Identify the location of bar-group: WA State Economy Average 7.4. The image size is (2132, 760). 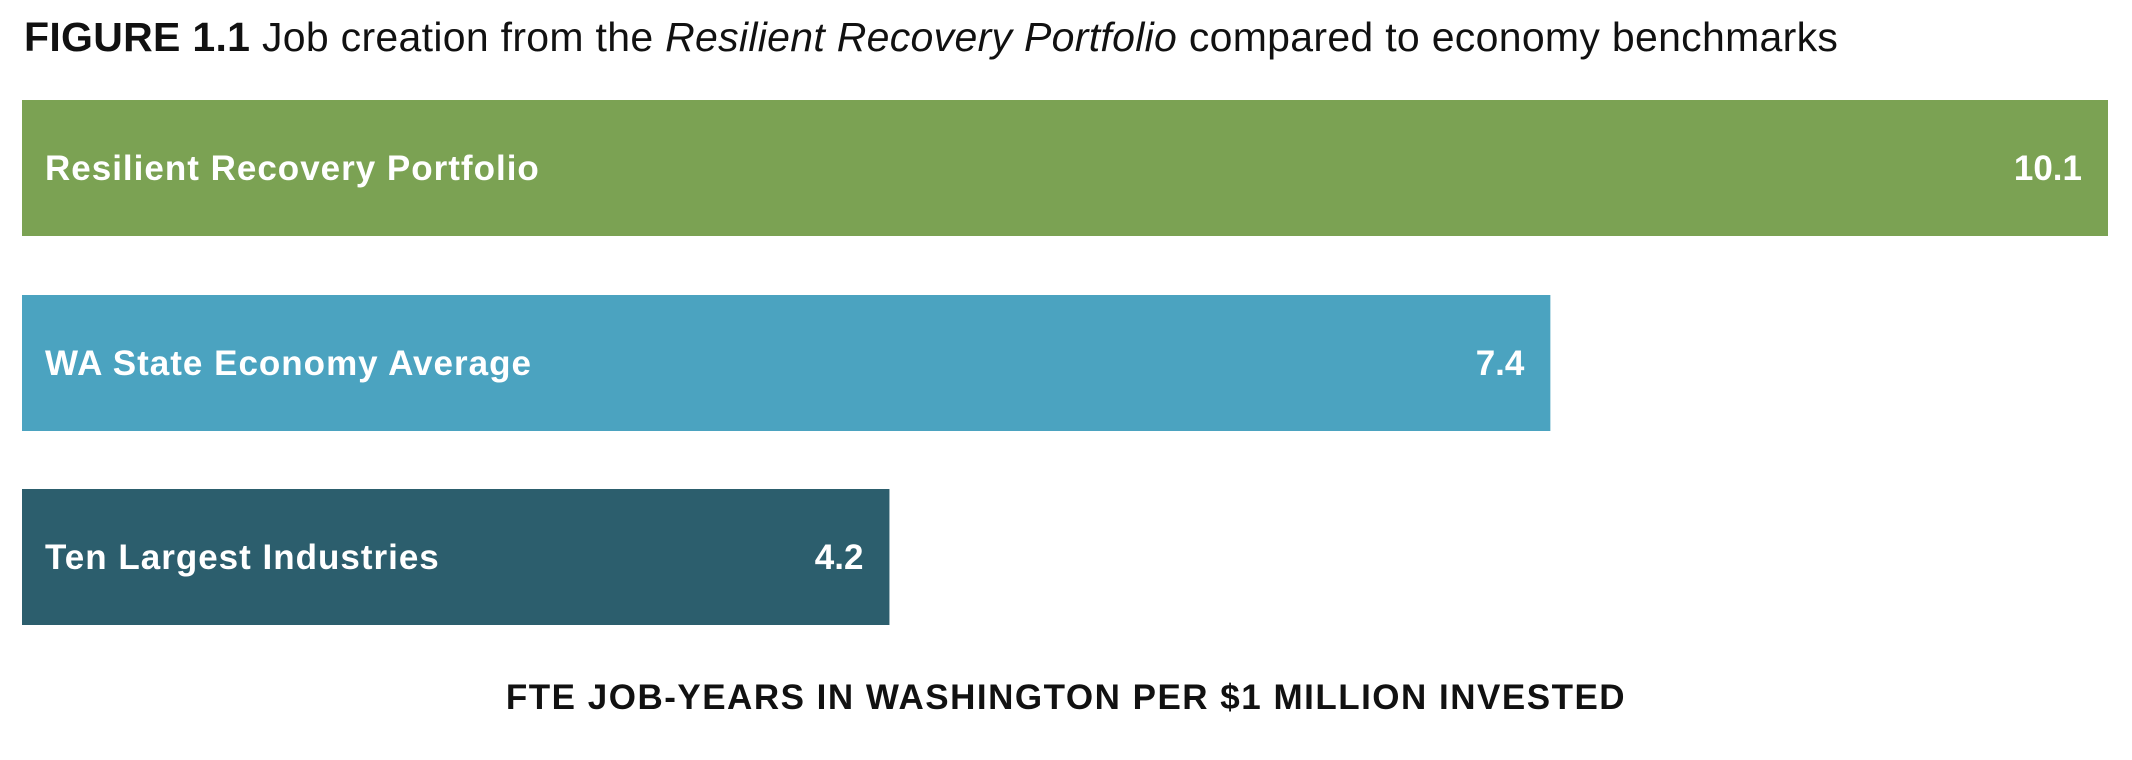
(786, 363).